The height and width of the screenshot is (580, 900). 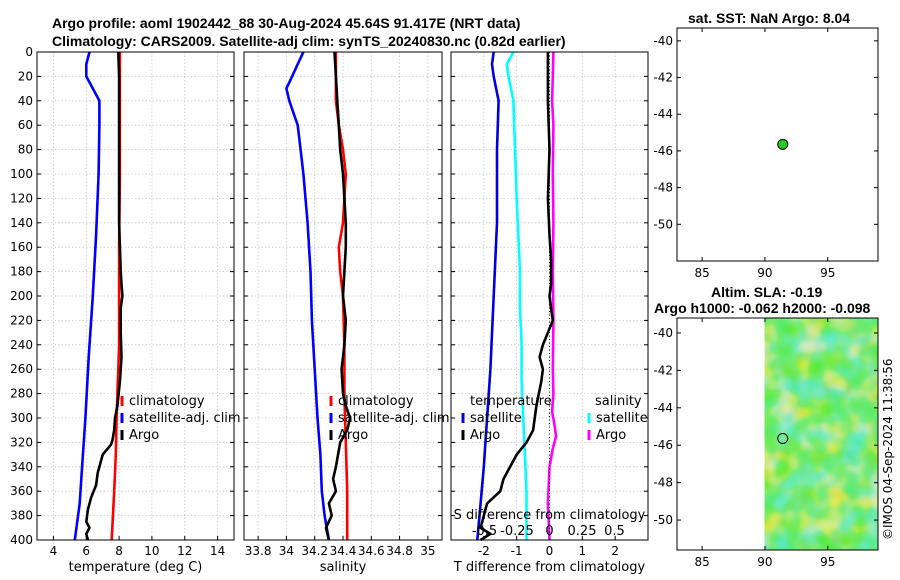 What do you see at coordinates (663, 41) in the screenshot?
I see `sst_map-ytick-label: -40` at bounding box center [663, 41].